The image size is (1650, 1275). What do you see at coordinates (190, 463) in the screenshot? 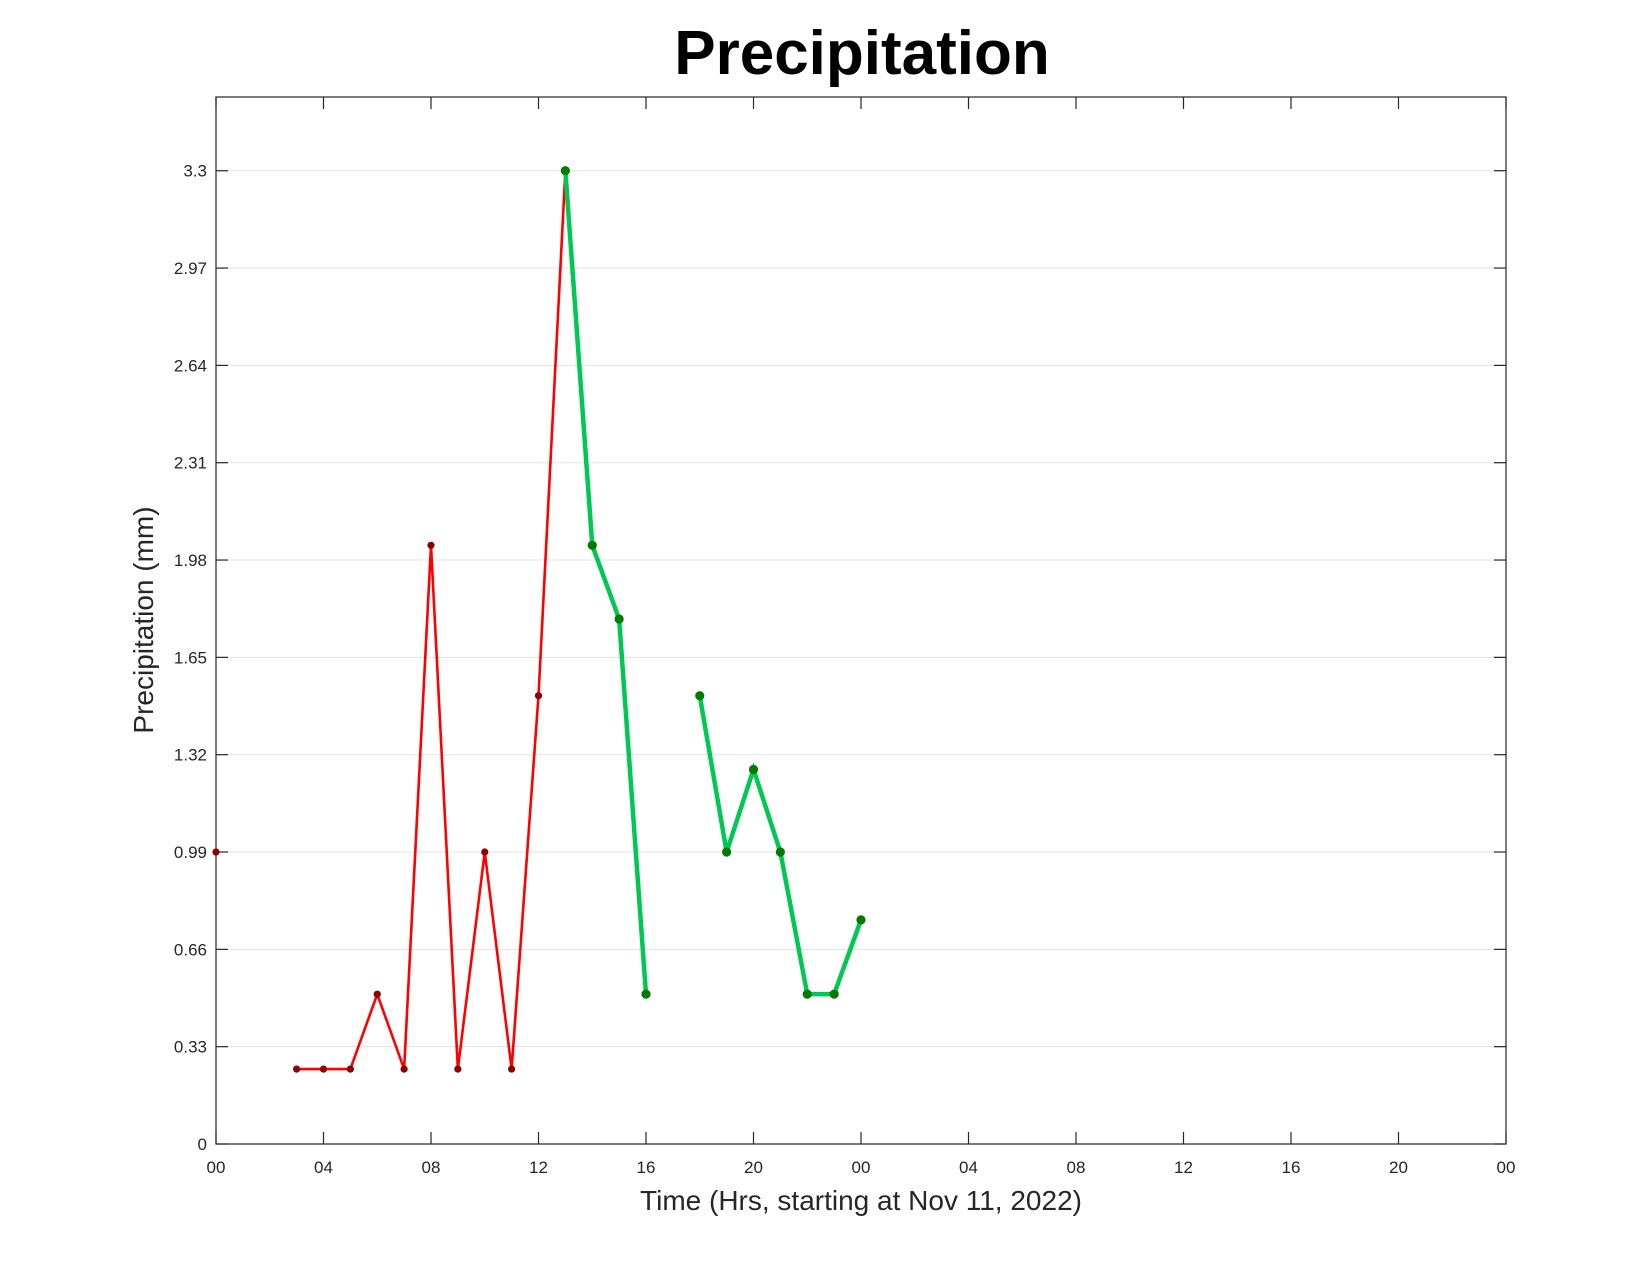
I see `y-tick-label: 2.31` at bounding box center [190, 463].